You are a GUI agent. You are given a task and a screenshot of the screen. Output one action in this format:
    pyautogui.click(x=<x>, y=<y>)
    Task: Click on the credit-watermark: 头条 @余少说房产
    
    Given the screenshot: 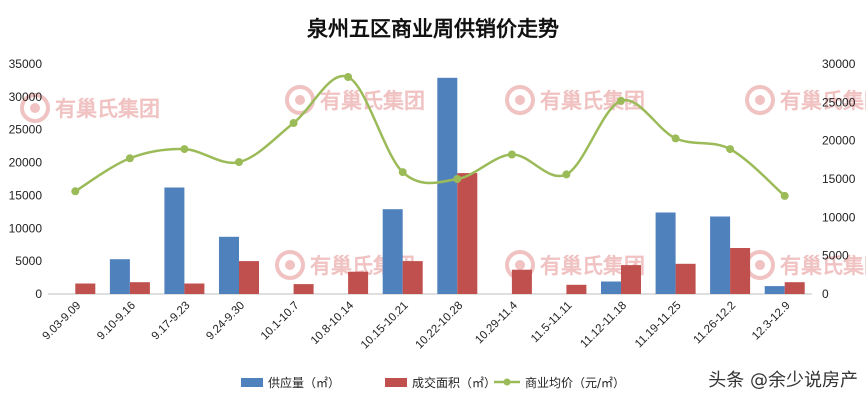 What is the action you would take?
    pyautogui.click(x=783, y=380)
    